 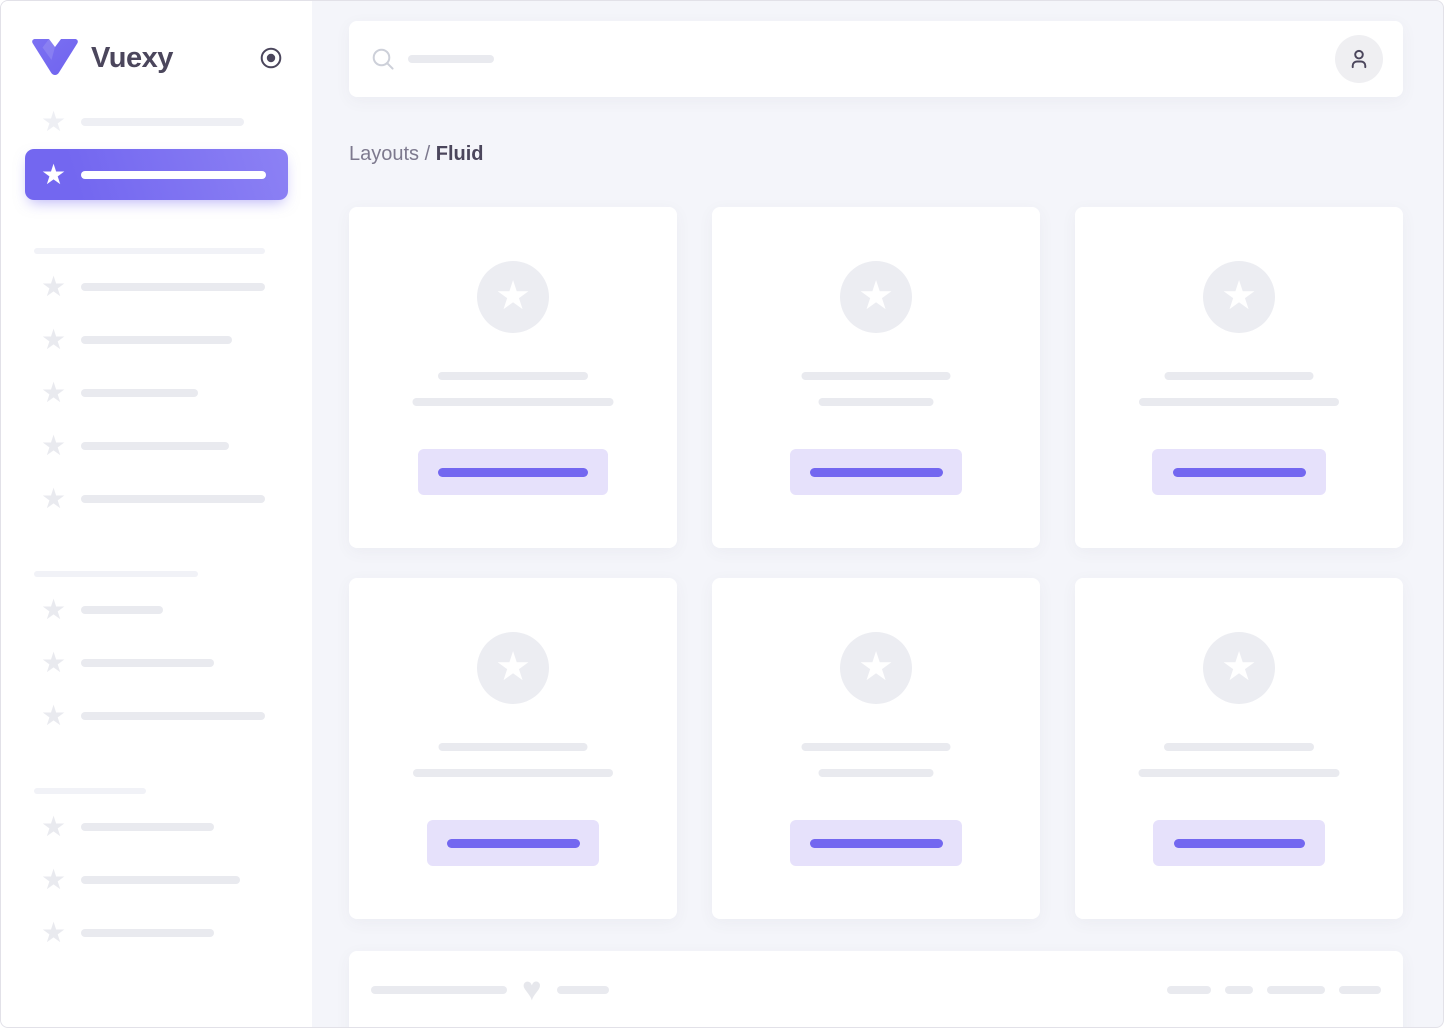 What do you see at coordinates (383, 59) in the screenshot?
I see `search-icon` at bounding box center [383, 59].